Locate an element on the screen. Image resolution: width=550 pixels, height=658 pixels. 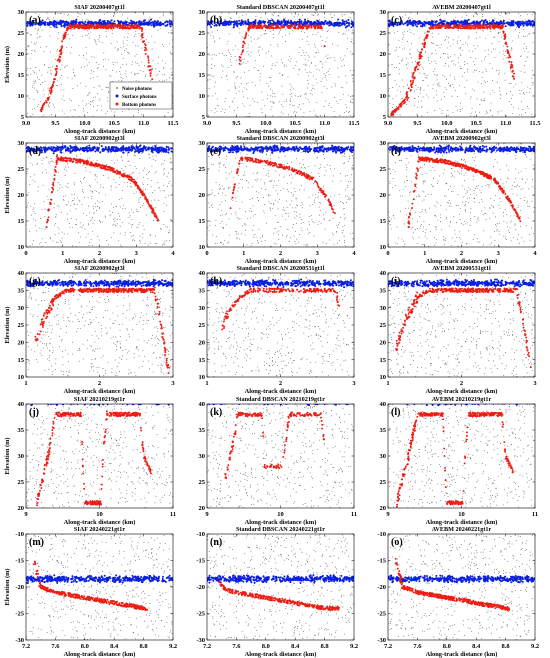
x-axis-label: Along-track distance (km) is located at coordinates (281, 131).